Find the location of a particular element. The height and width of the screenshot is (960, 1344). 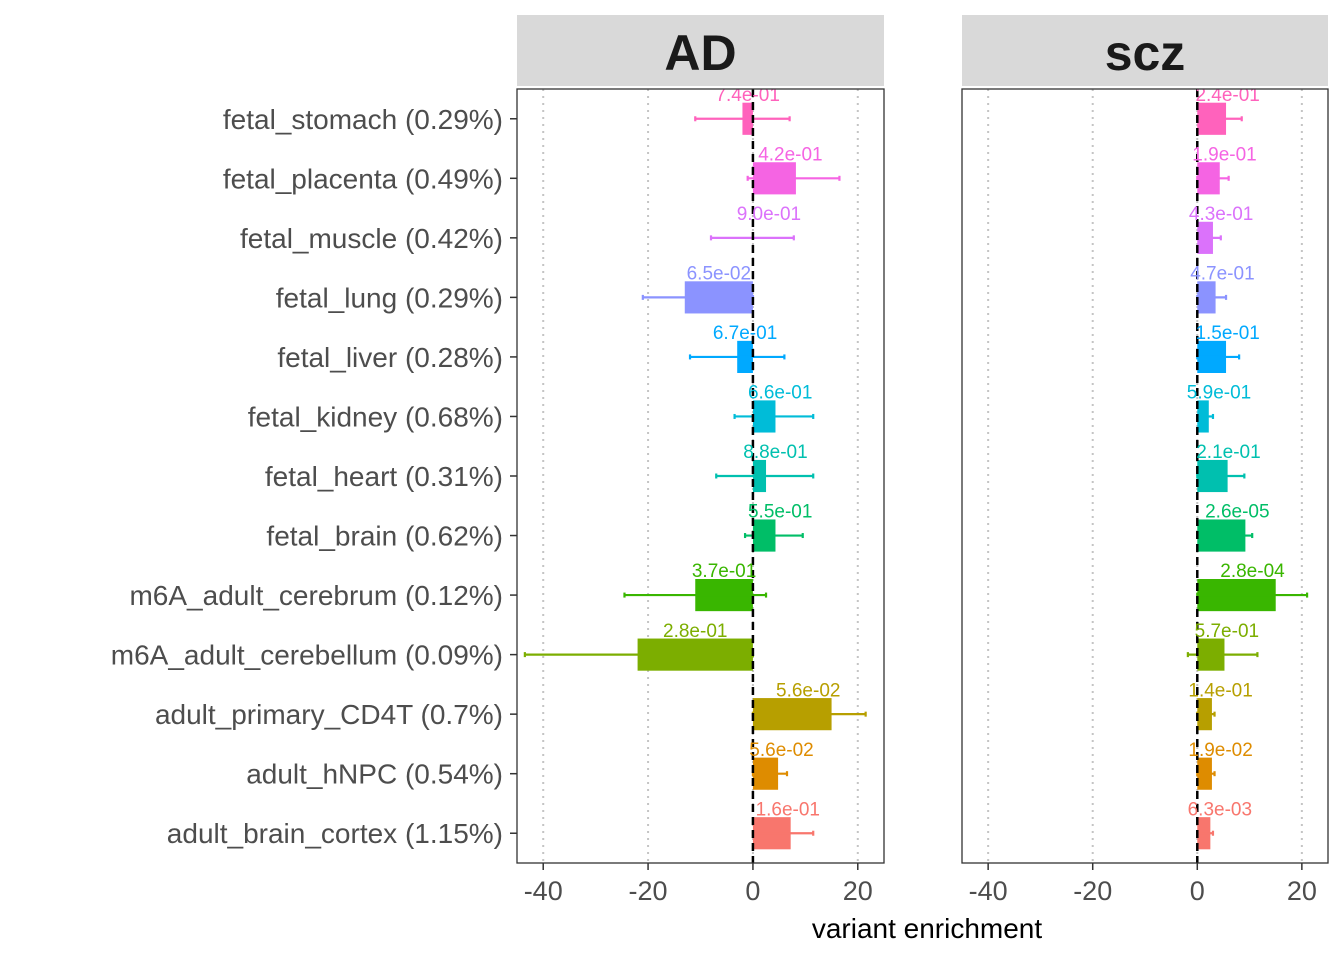

facet-title-ad: AD is located at coordinates (700, 53).